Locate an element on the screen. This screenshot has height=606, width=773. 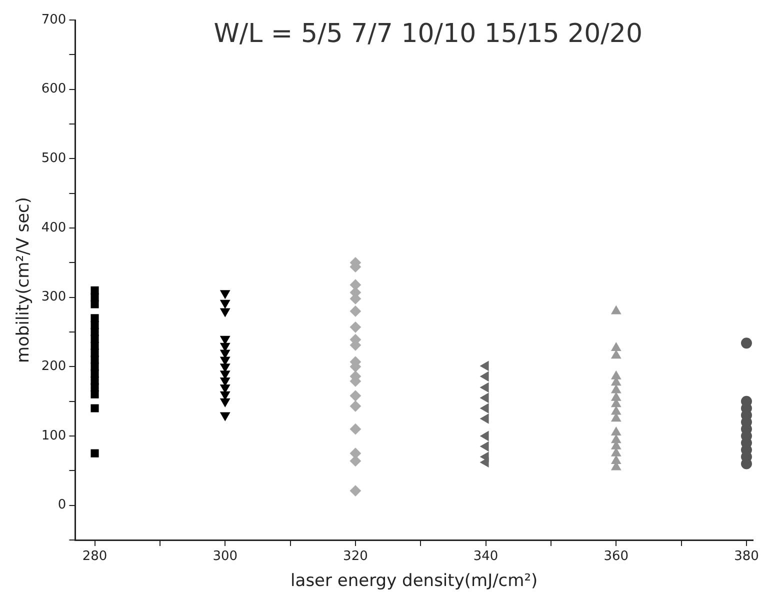
y-tick-label: 200 is located at coordinates (53, 366).